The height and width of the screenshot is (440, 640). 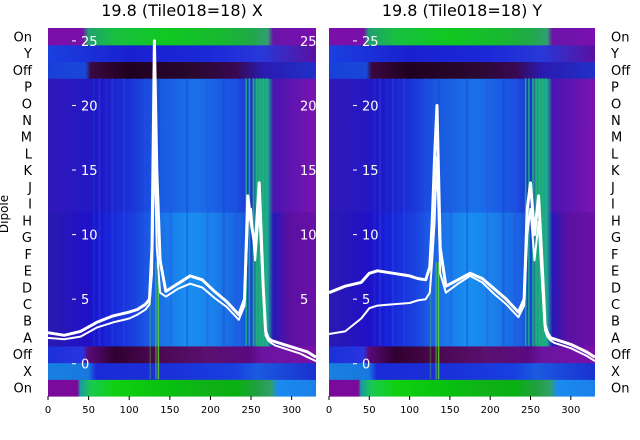 I want to click on category-label-left: M, so click(x=26, y=138).